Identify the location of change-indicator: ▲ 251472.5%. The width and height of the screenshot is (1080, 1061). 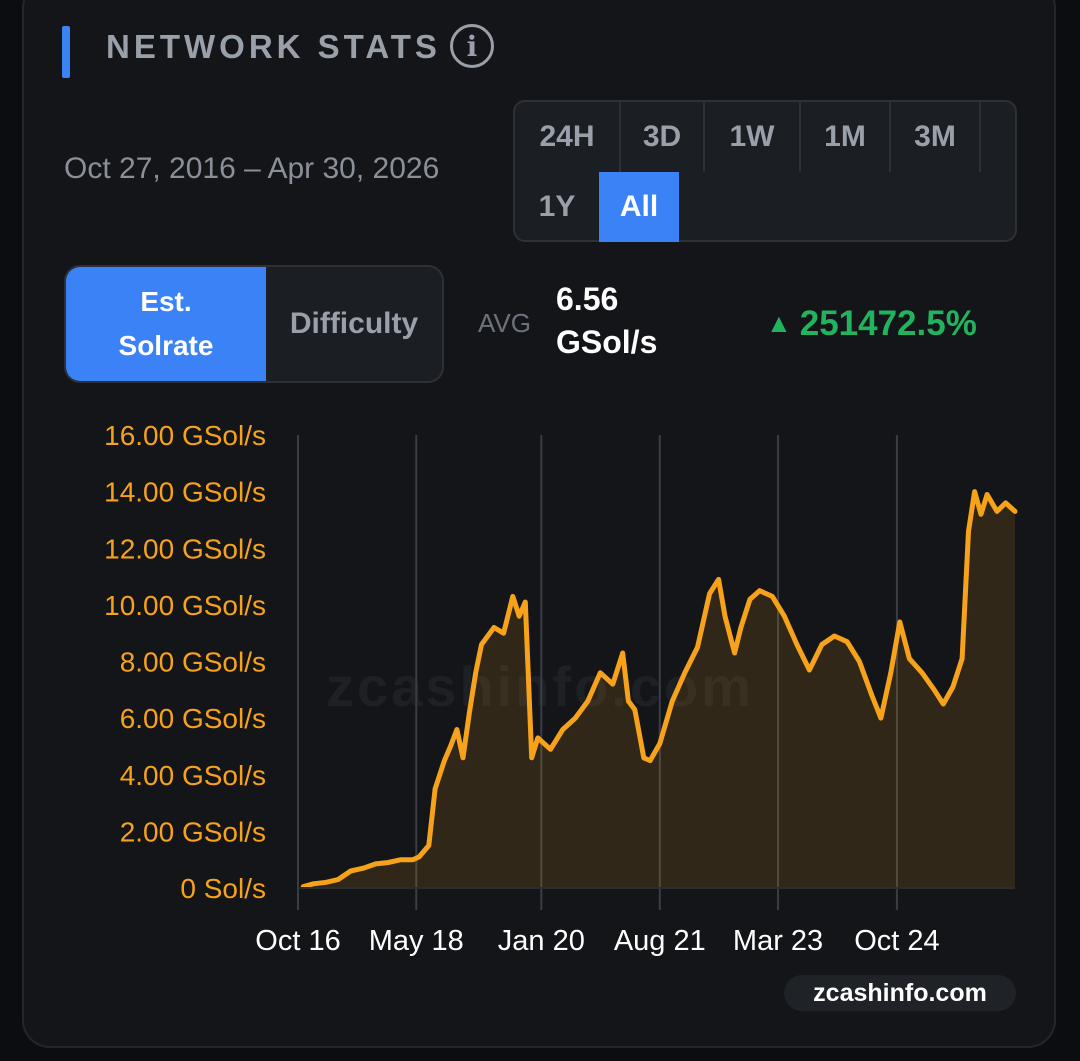
(871, 324).